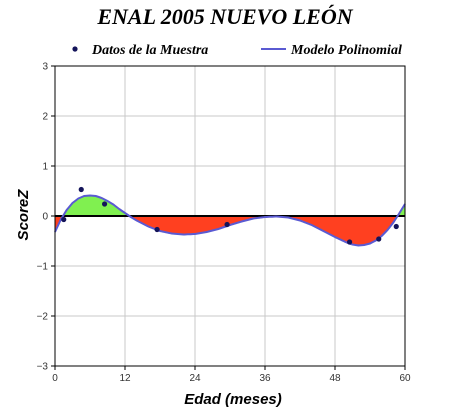 The image size is (450, 420). I want to click on x-tick-label-3: 36, so click(265, 378).